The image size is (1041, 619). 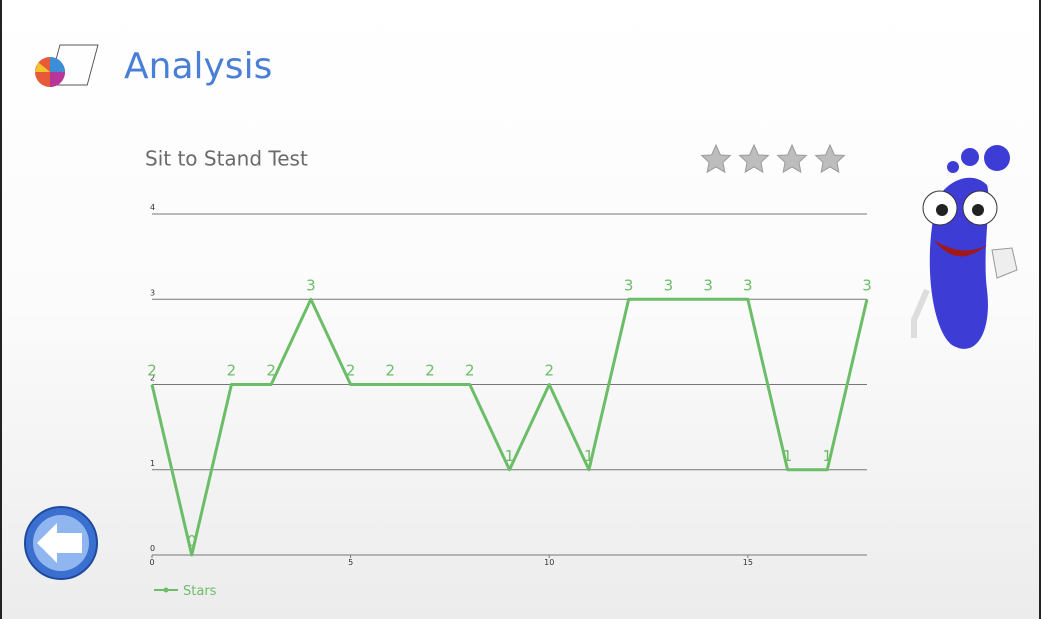 I want to click on x-tick-label: 0, so click(x=151, y=562).